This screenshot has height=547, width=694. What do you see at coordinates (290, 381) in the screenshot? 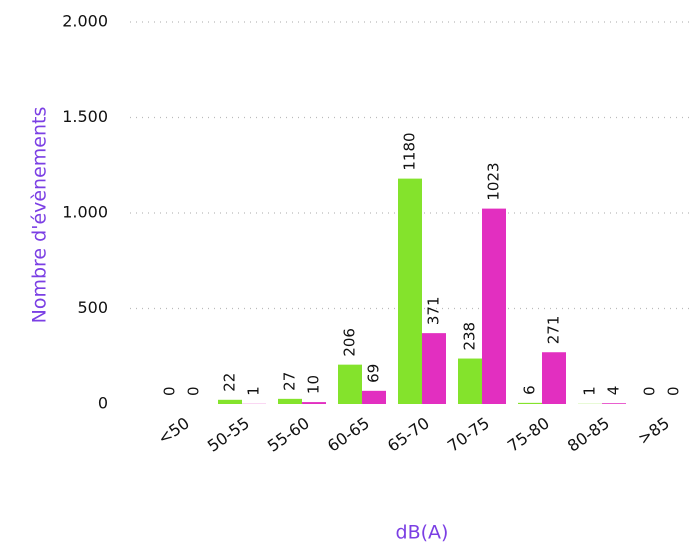
I see `value-label: 27` at bounding box center [290, 381].